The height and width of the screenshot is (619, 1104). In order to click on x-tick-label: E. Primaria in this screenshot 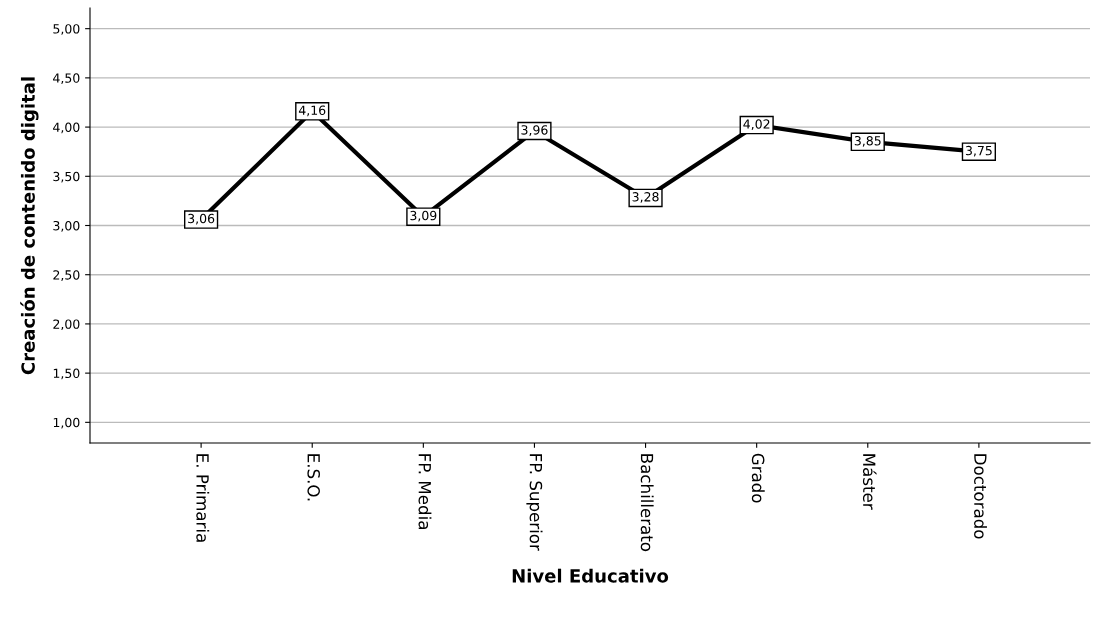, I will do `click(203, 498)`.